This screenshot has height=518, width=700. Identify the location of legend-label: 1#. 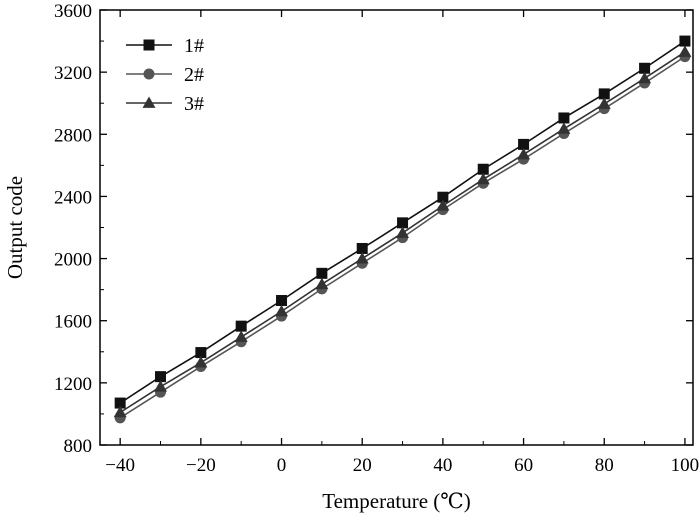
(194, 46).